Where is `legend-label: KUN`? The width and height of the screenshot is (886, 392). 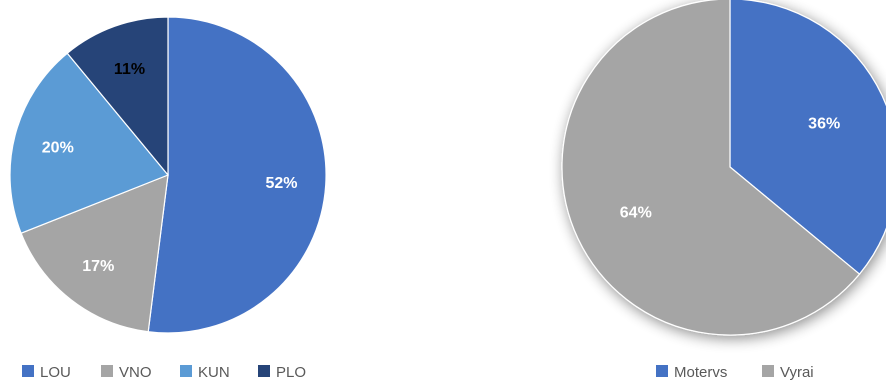
legend-label: KUN is located at coordinates (214, 372).